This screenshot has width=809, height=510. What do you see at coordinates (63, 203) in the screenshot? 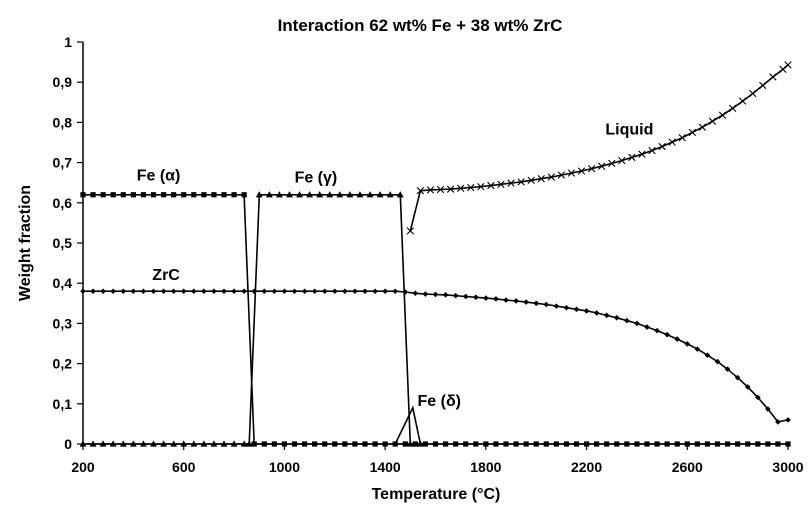
I see `y-tick-label: 0,6` at bounding box center [63, 203].